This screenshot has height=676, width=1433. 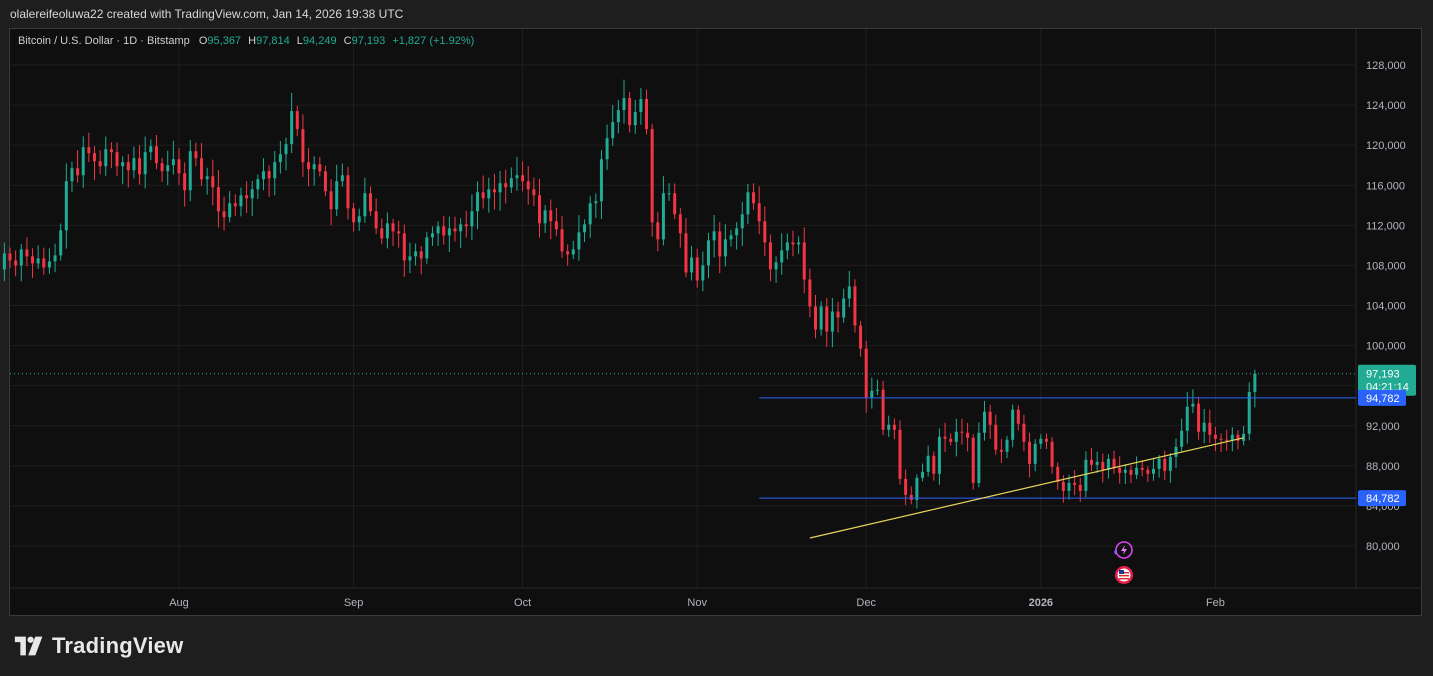 I want to click on lightning-event-icon, so click(x=1123, y=550).